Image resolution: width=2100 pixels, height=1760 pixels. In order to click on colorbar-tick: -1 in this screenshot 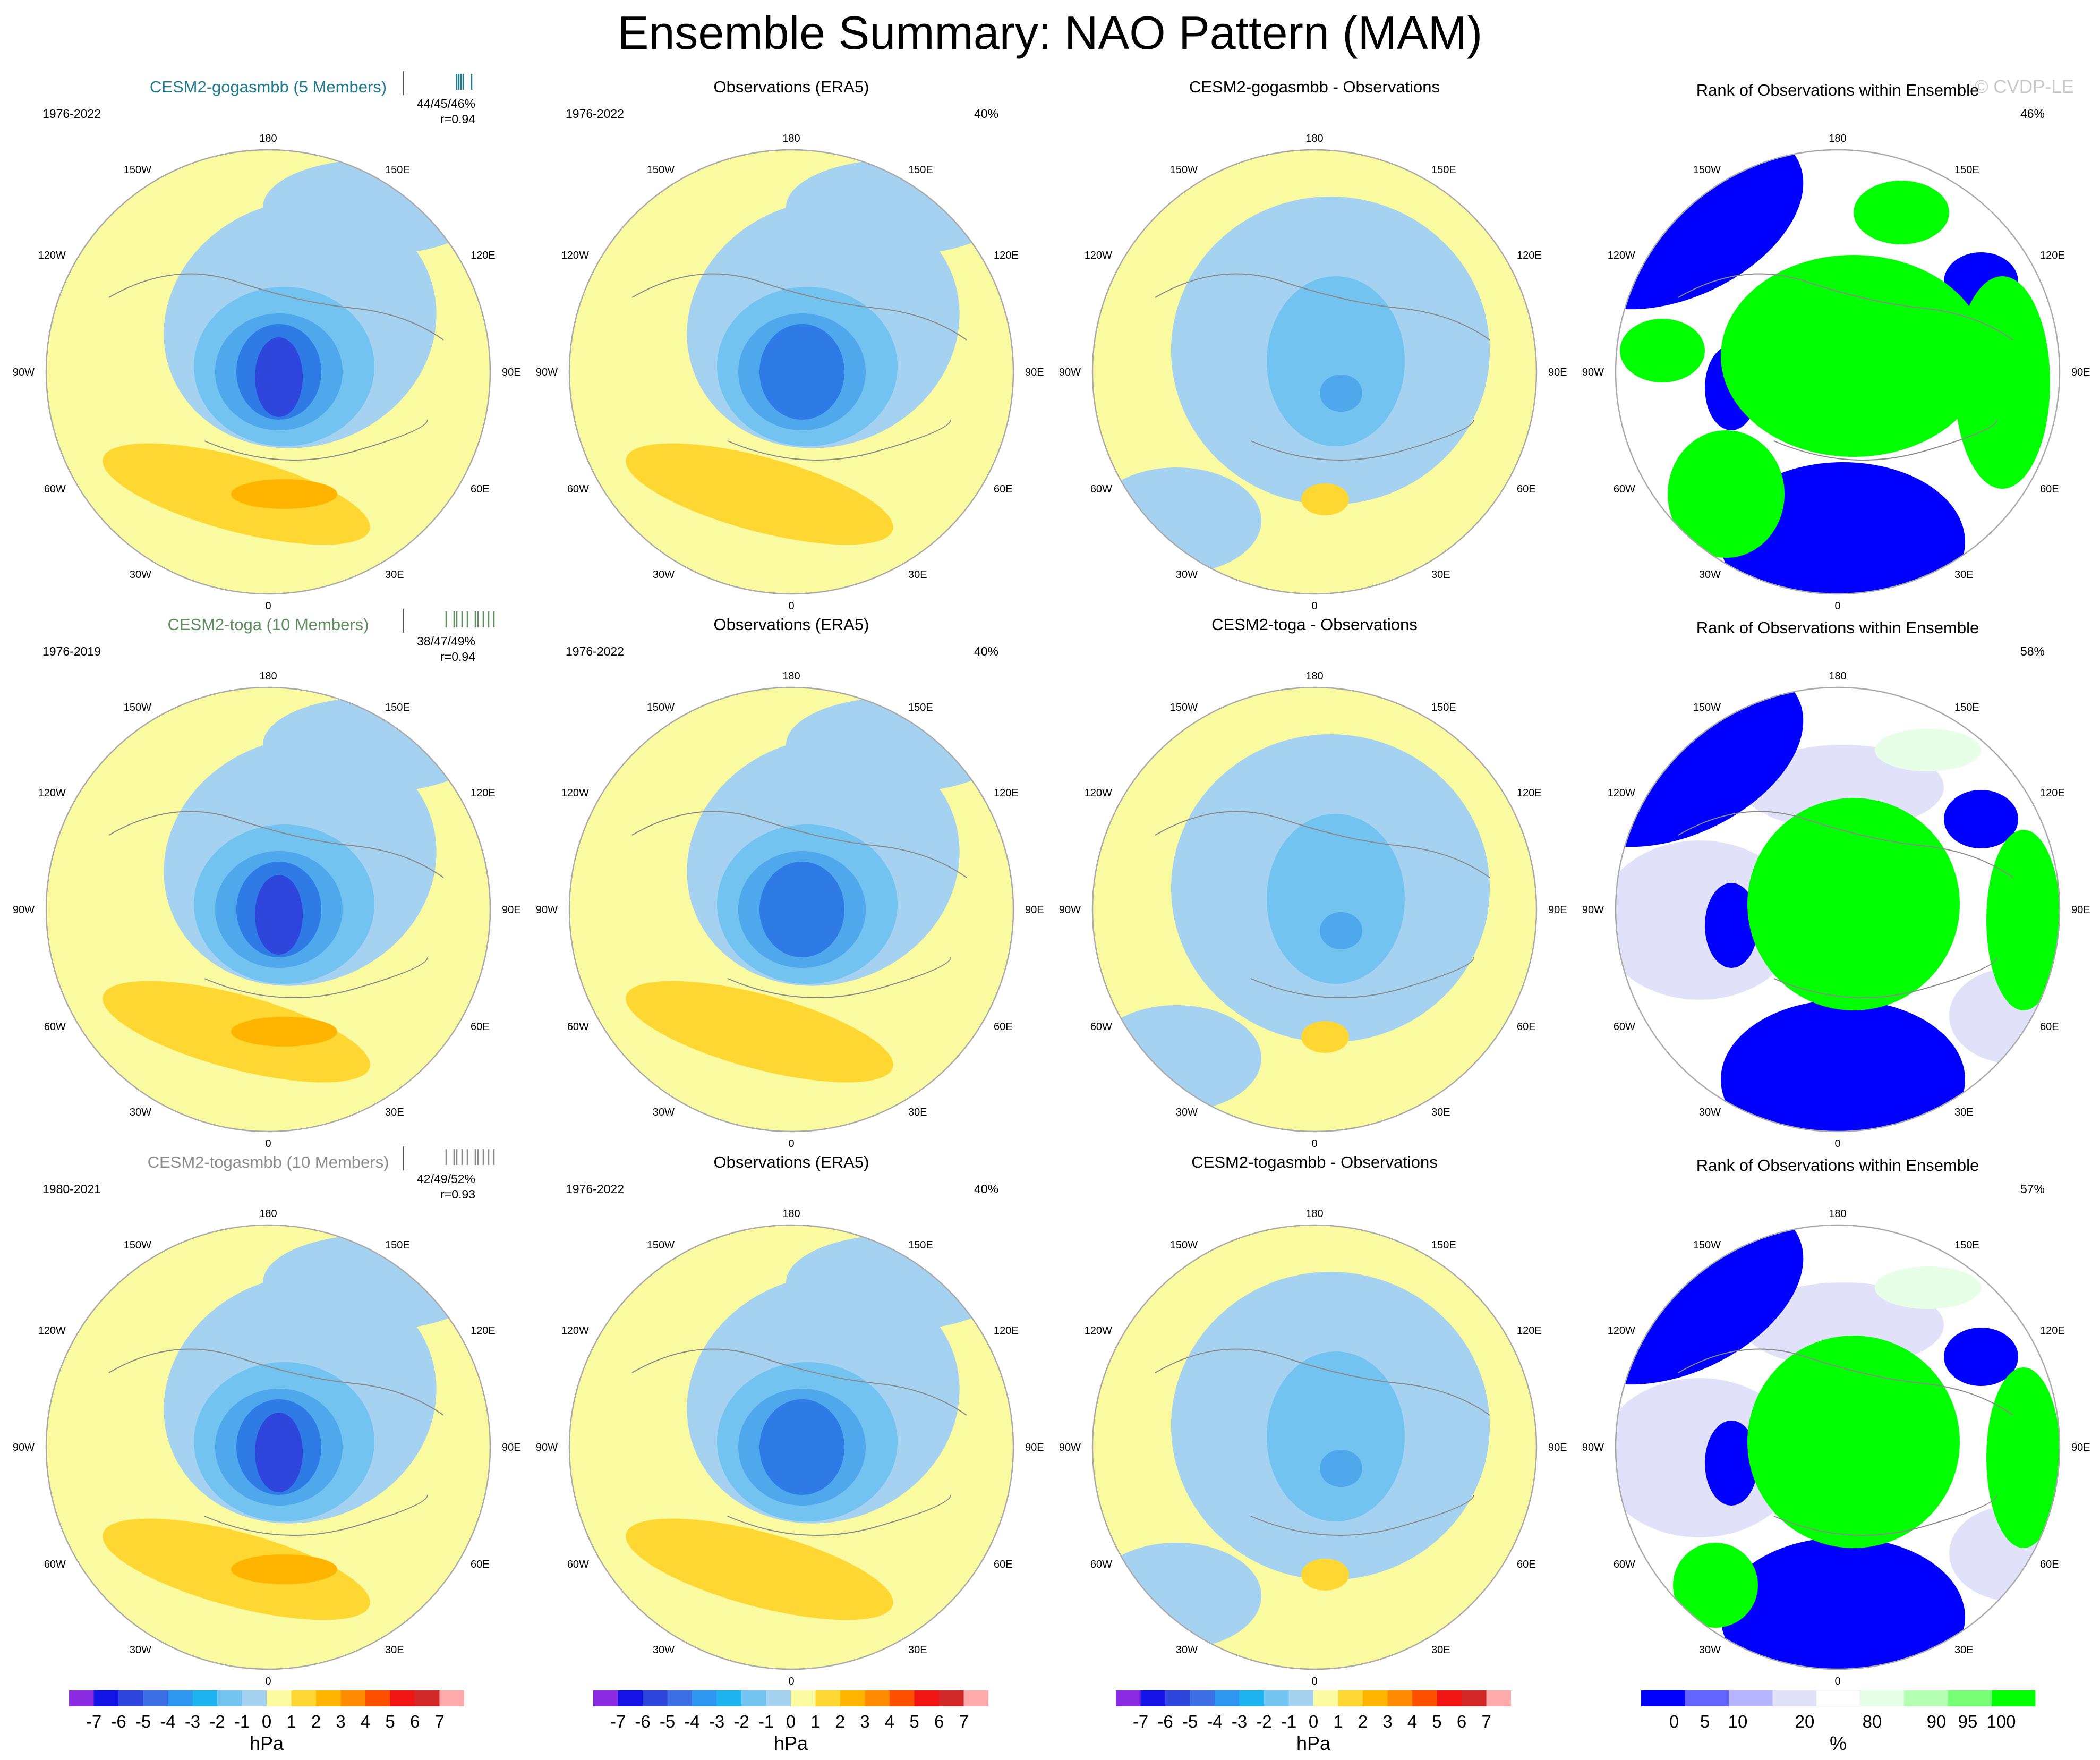, I will do `click(242, 1721)`.